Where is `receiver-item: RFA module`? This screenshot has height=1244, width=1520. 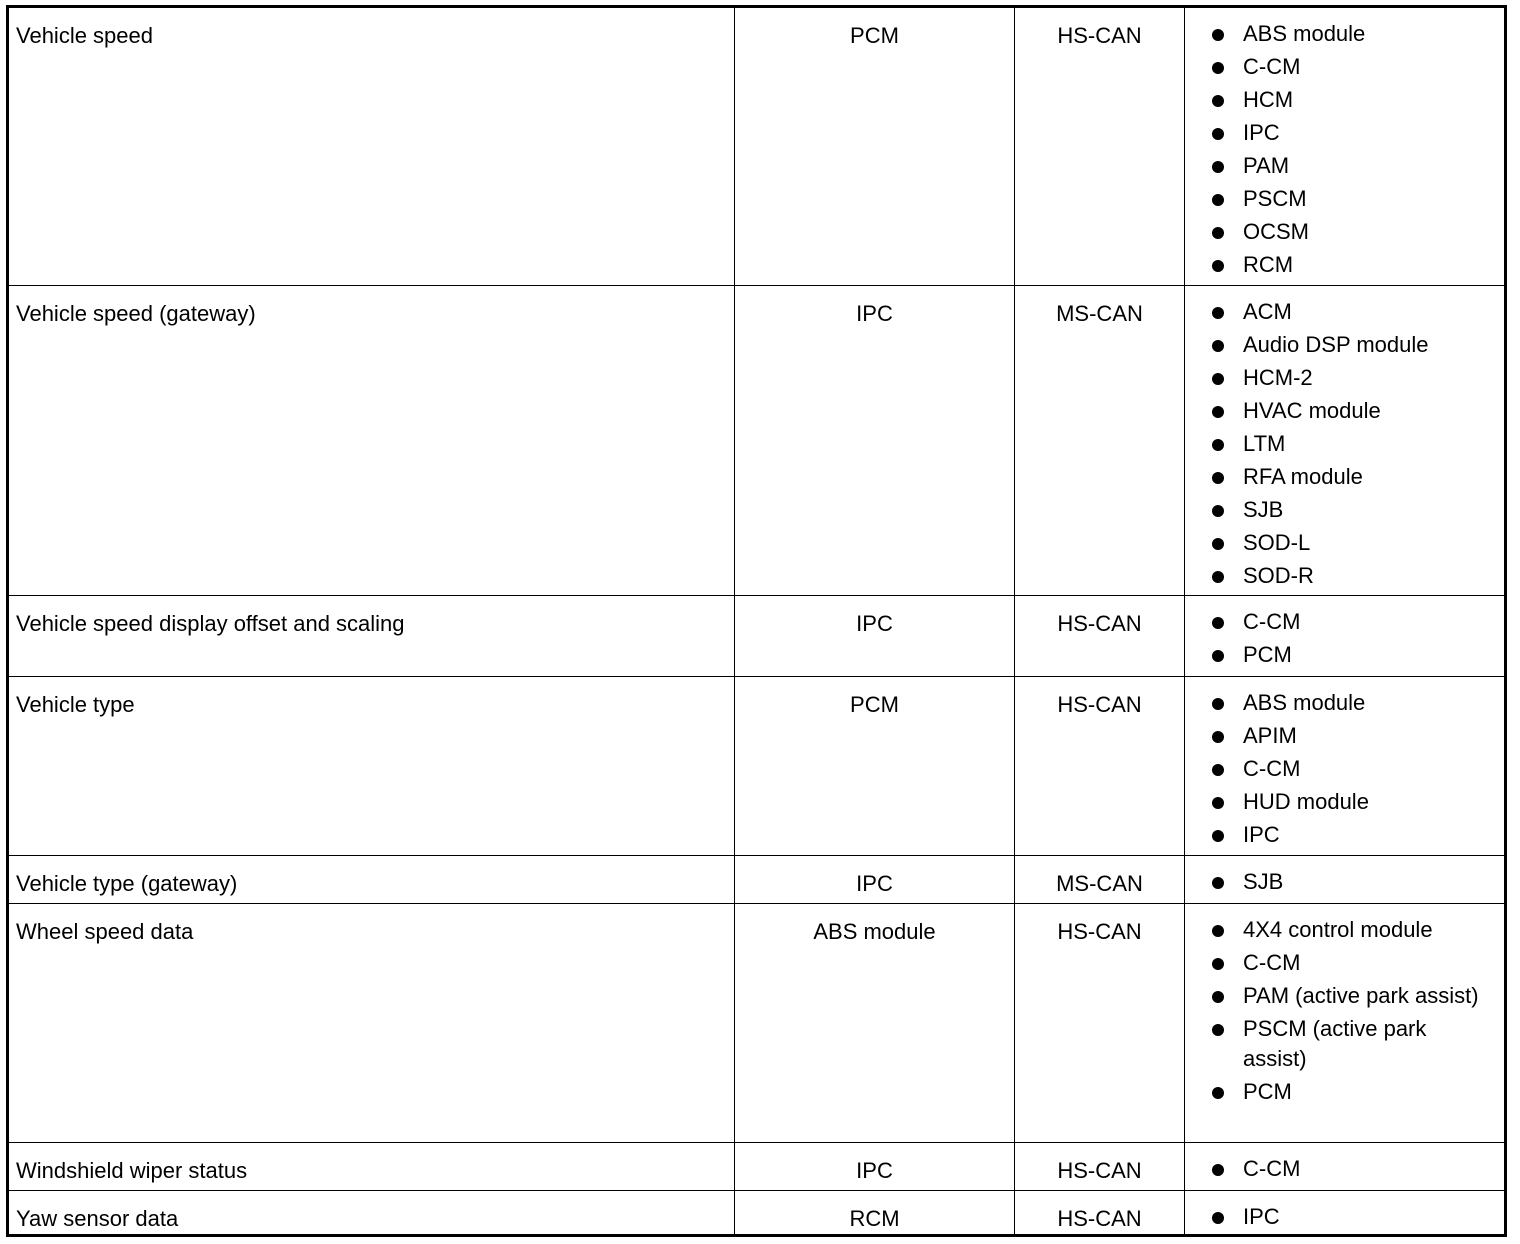 receiver-item: RFA module is located at coordinates (1350, 477).